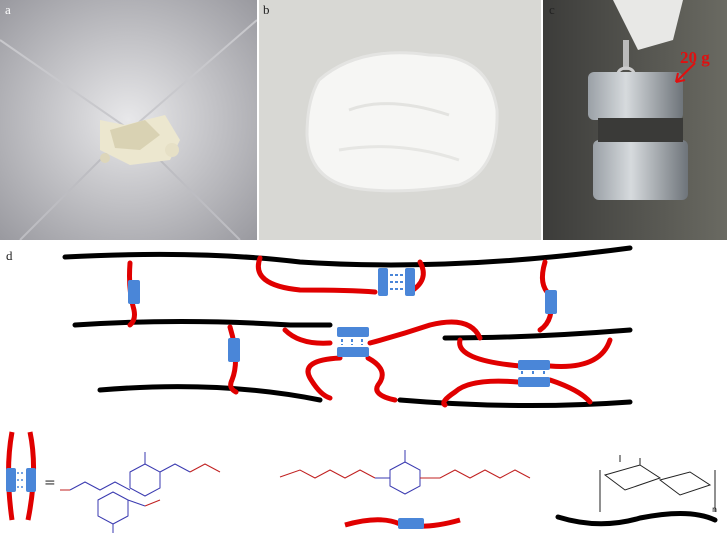 Image resolution: width=727 pixels, height=540 pixels. Describe the element at coordinates (657, 483) in the screenshot. I see `cellulose-structure` at that location.